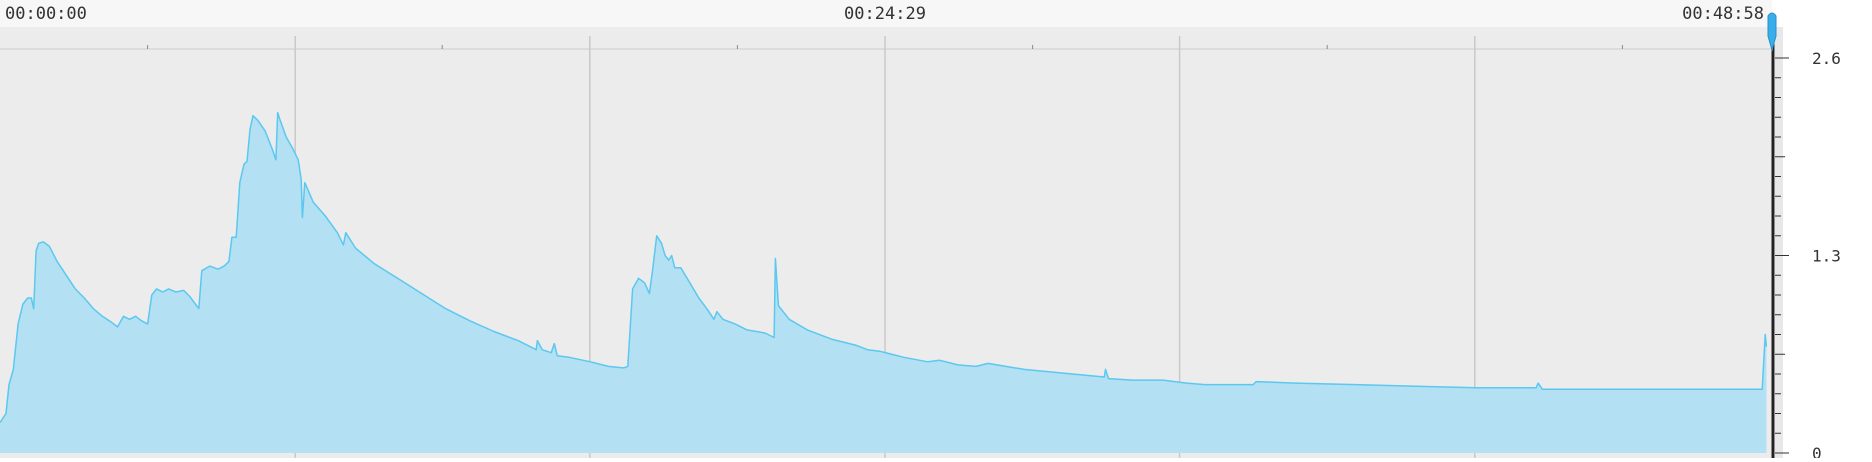  What do you see at coordinates (1826, 58) in the screenshot?
I see `y-tick-label: 2.6` at bounding box center [1826, 58].